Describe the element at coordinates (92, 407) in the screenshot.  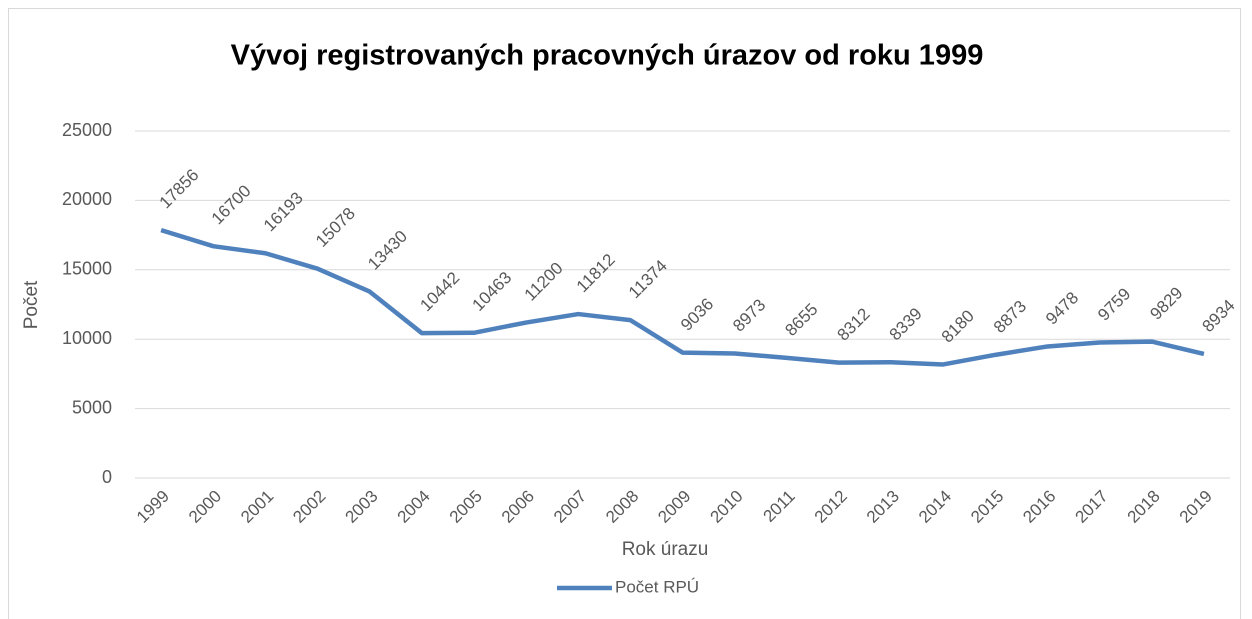
I see `y-tick-label: 5000` at that location.